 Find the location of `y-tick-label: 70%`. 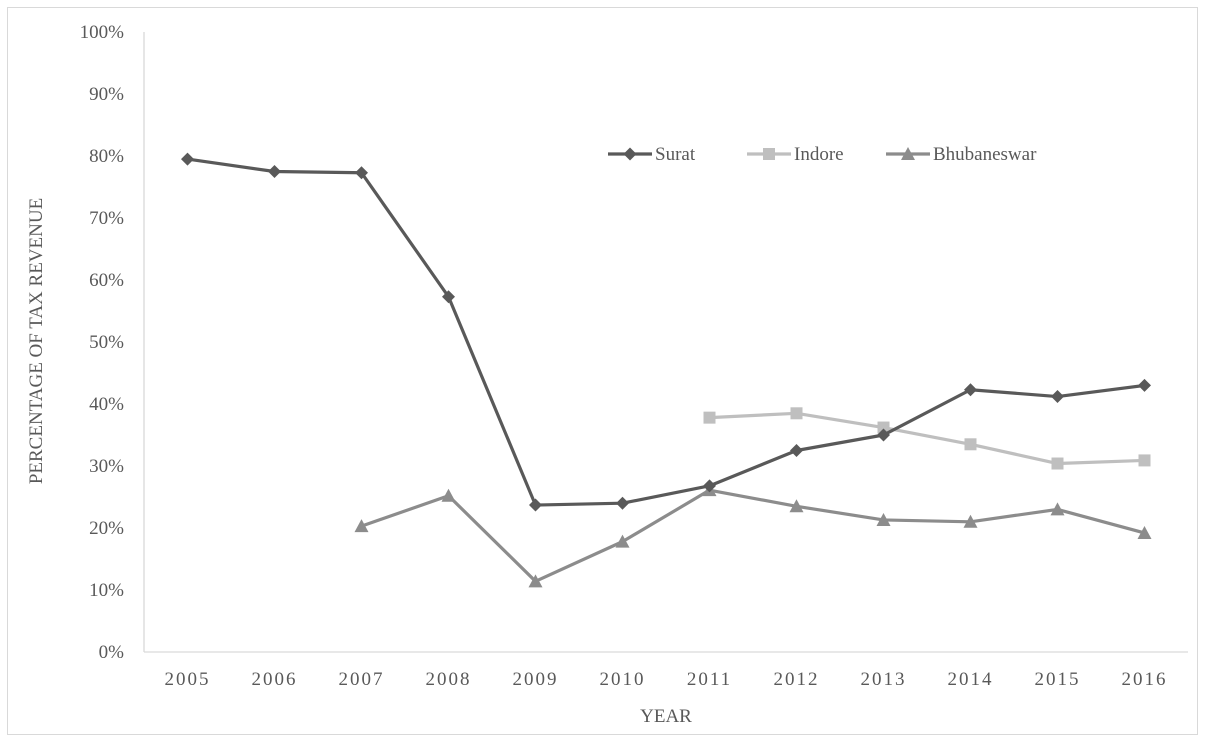

y-tick-label: 70% is located at coordinates (106, 218).